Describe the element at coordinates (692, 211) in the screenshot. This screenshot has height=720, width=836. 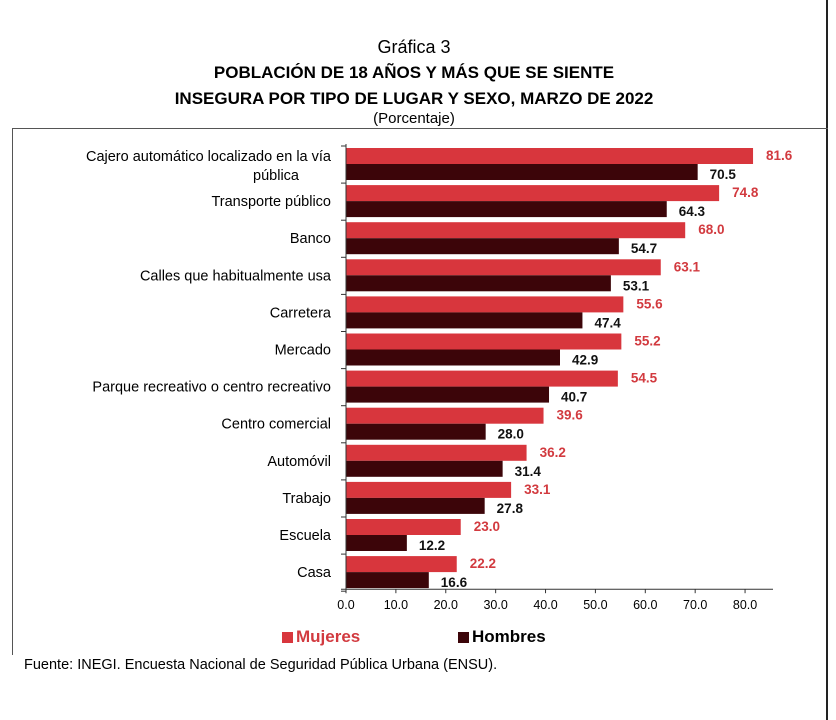
I see `data-label-hombres: 64.3` at that location.